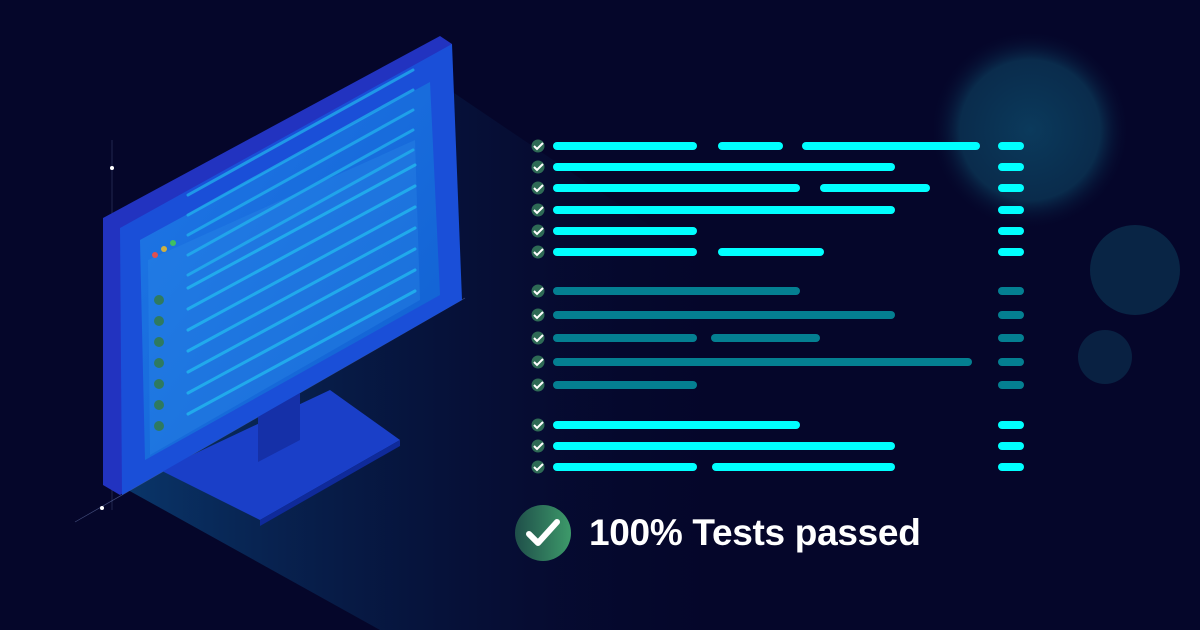 The width and height of the screenshot is (1200, 630). I want to click on glow-orb-large, so click(1030, 130).